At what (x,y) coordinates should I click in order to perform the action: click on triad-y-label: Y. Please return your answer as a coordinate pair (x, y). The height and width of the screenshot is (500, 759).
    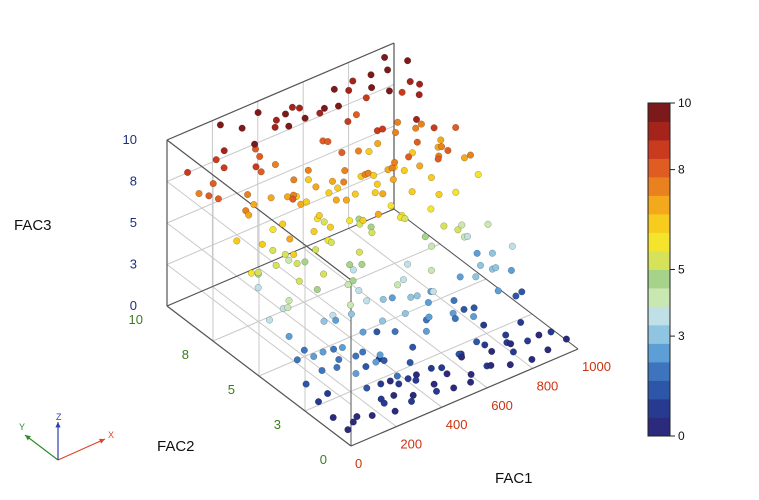
    Looking at the image, I should click on (22, 427).